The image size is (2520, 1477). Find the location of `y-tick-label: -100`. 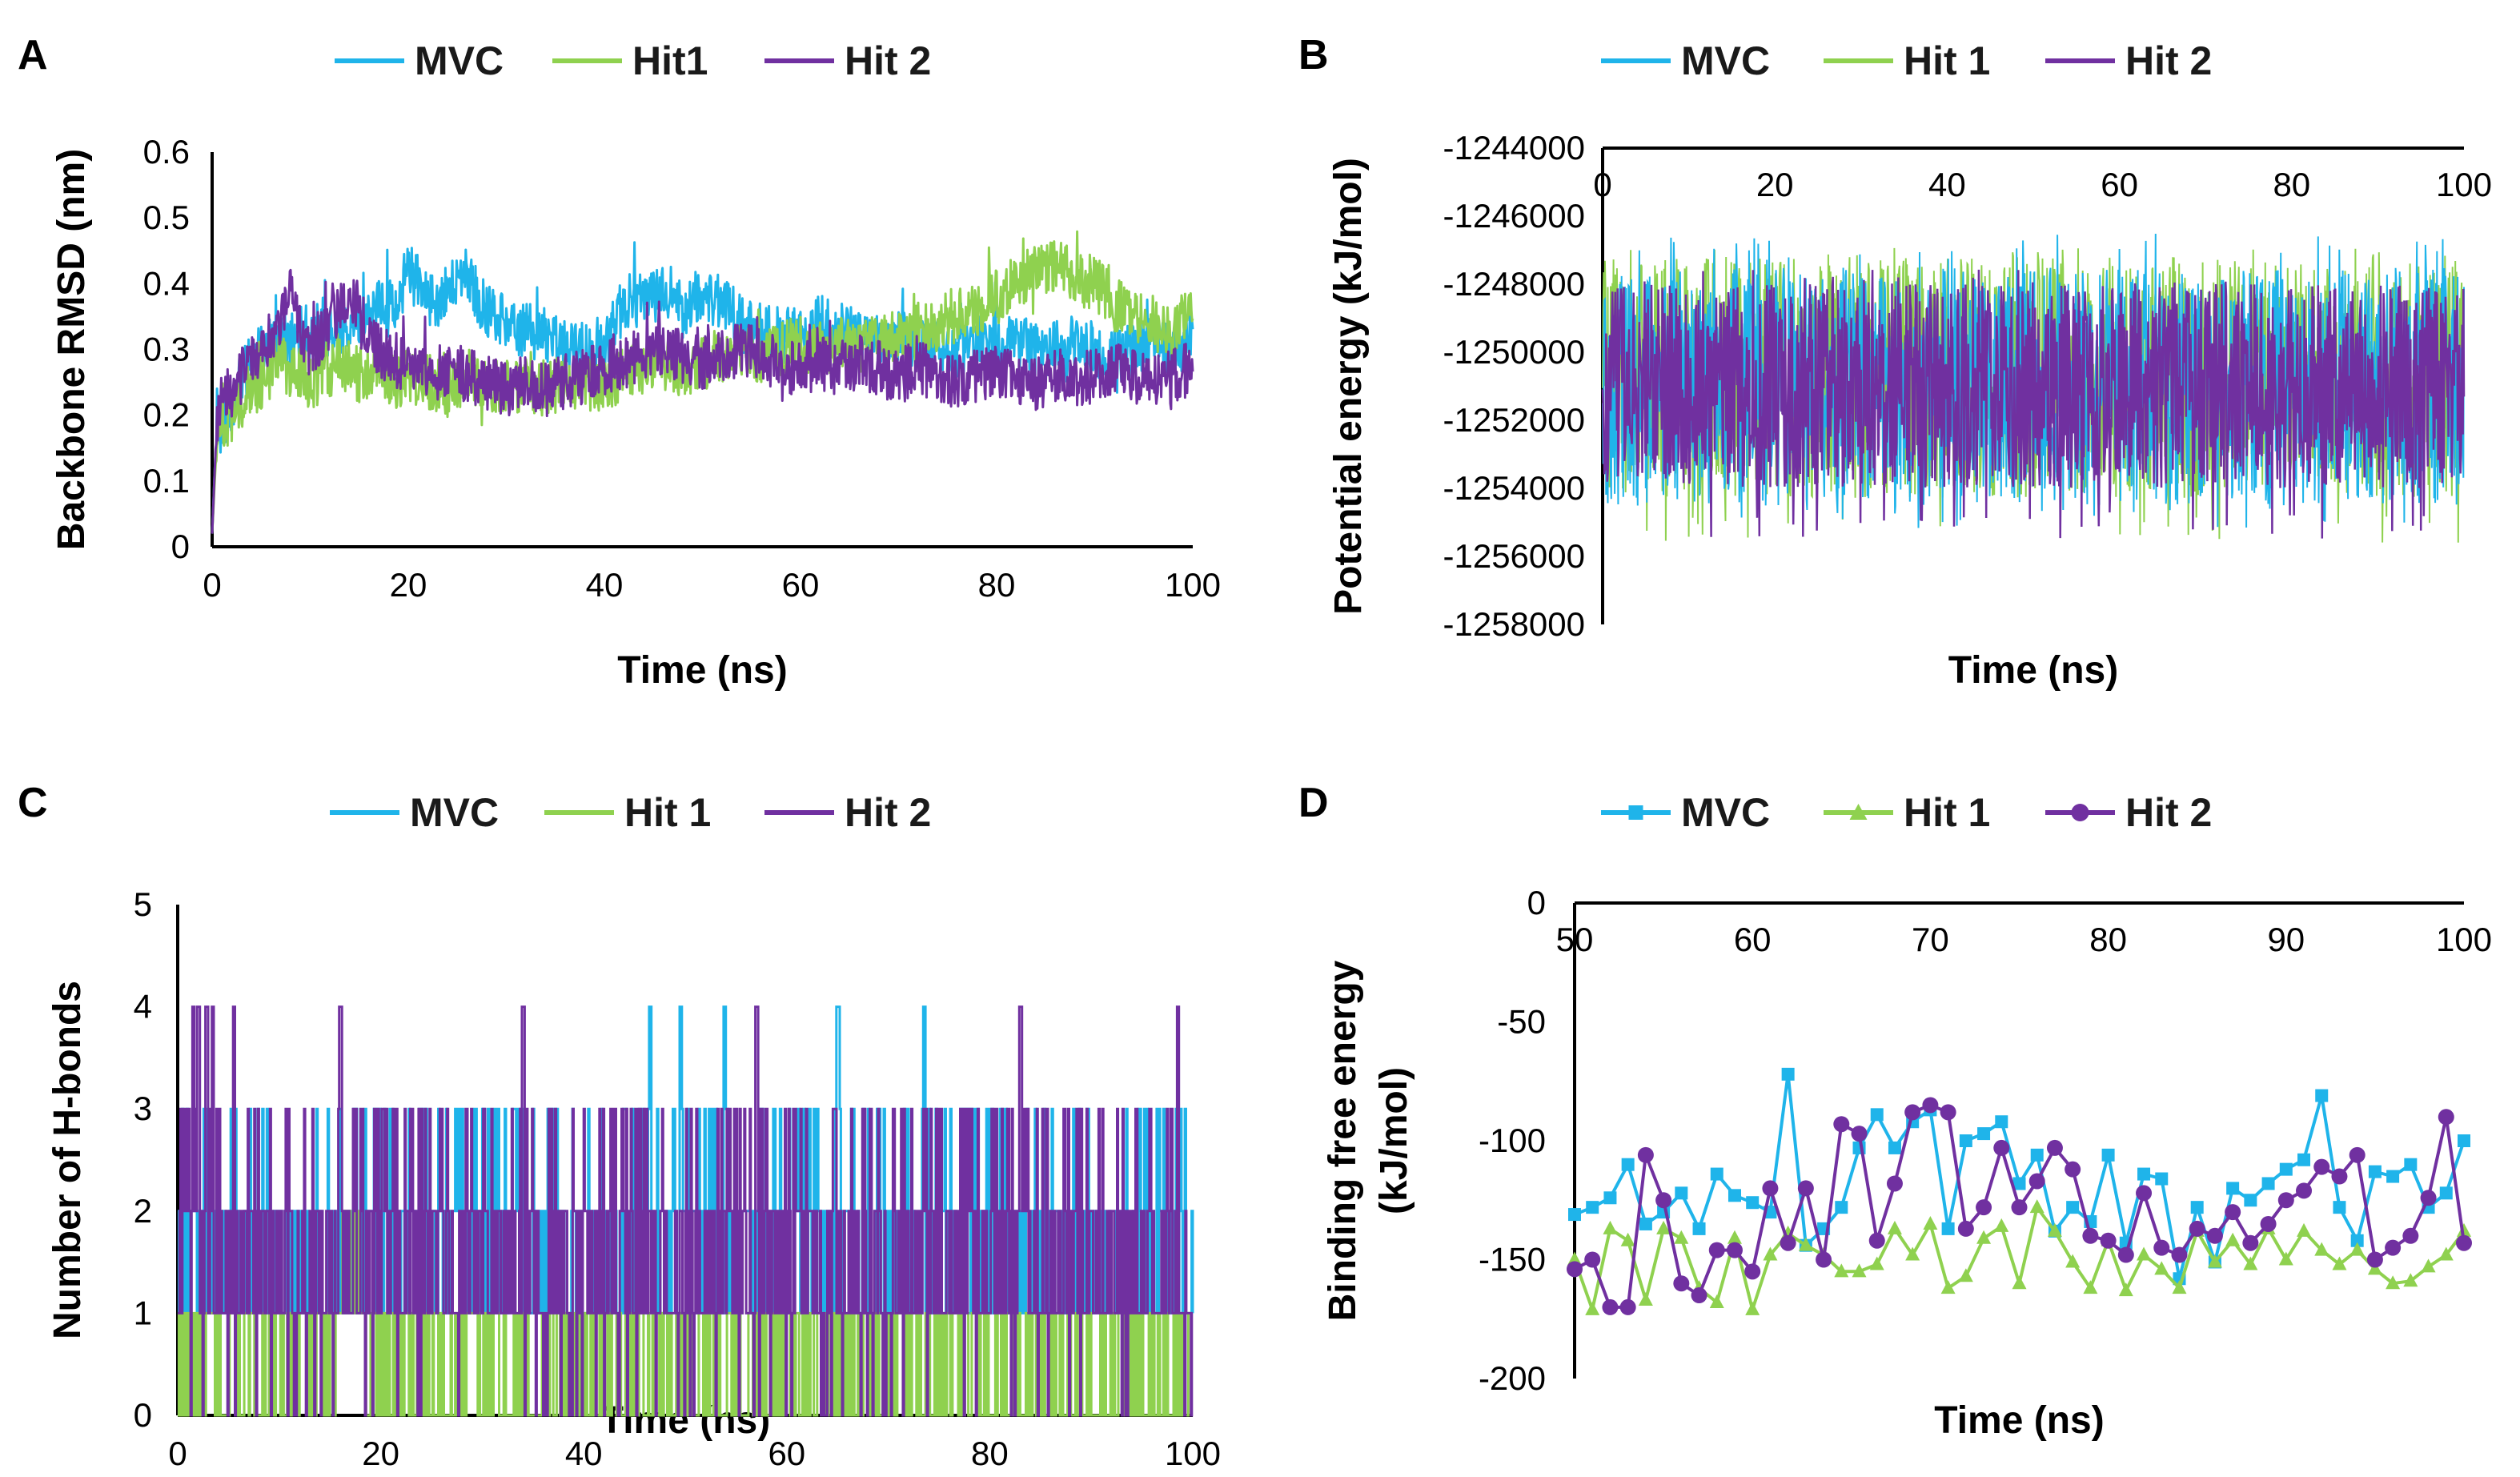

y-tick-label: -100 is located at coordinates (1512, 1140).